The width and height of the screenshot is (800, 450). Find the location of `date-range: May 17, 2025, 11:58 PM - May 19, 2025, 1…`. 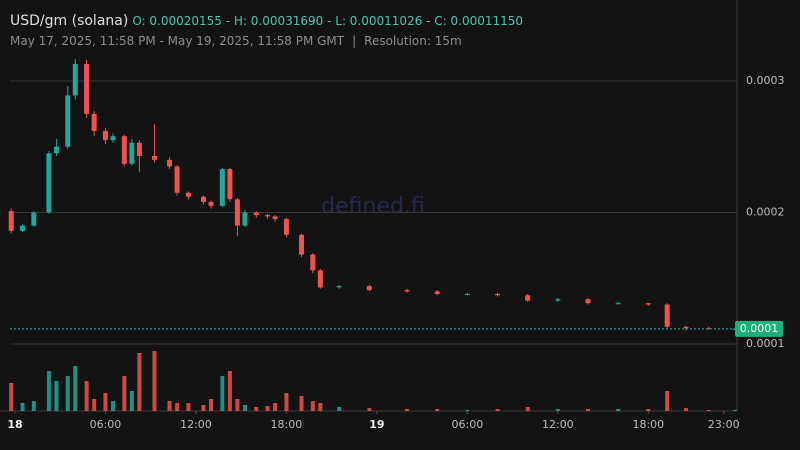

date-range: May 17, 2025, 11:58 PM - May 19, 2025, 1… is located at coordinates (177, 41).